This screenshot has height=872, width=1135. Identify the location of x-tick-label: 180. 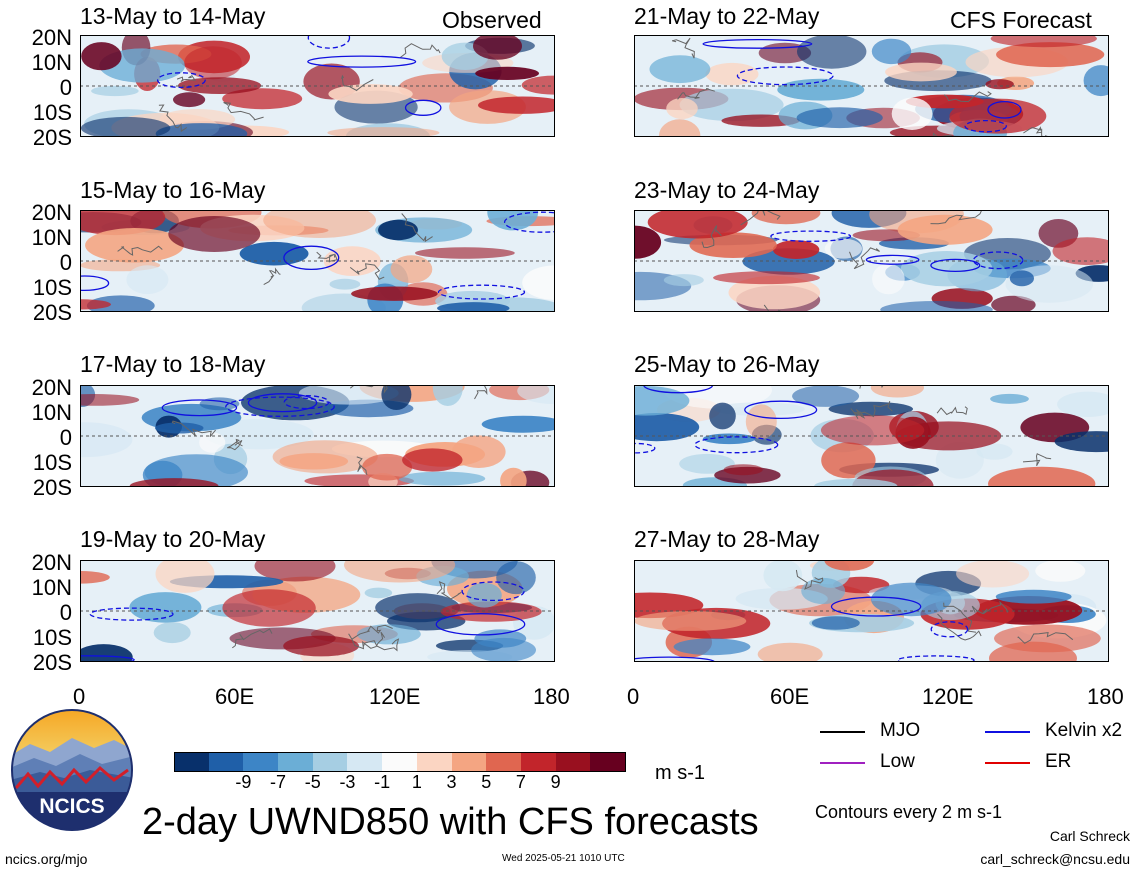
(551, 696).